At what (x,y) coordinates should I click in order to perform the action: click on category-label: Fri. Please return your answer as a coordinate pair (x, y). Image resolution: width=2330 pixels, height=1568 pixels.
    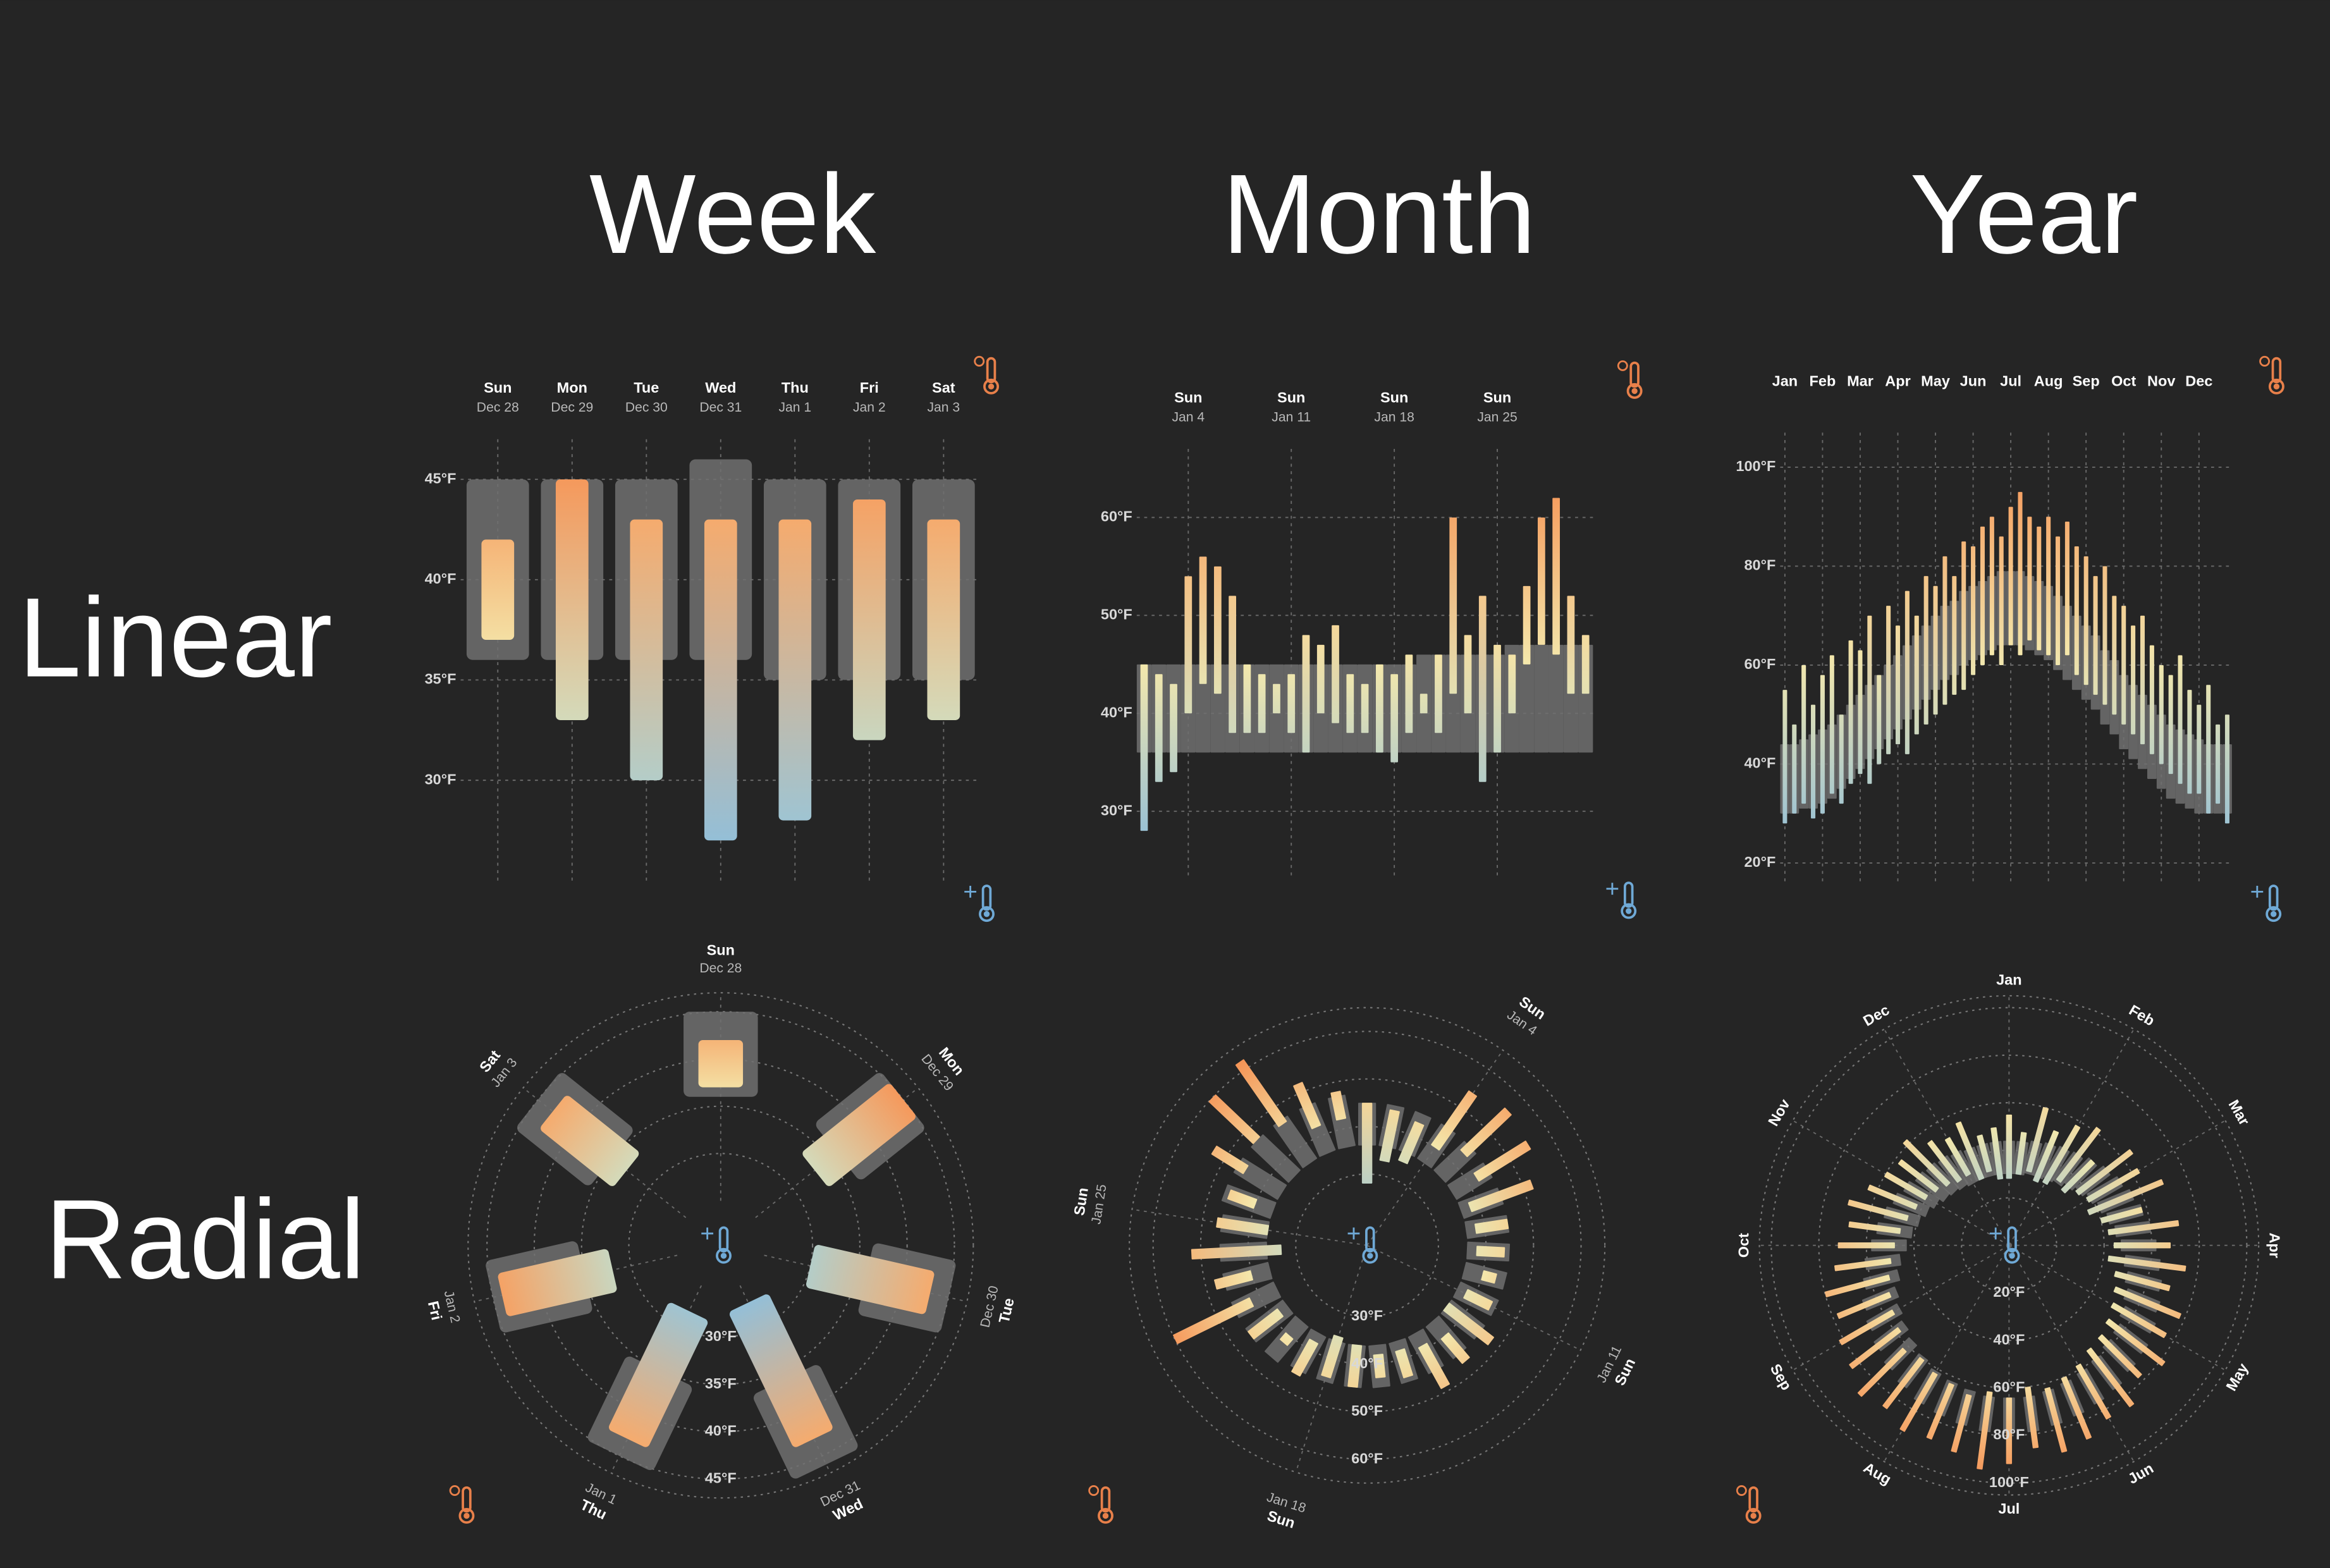
    Looking at the image, I should click on (435, 1310).